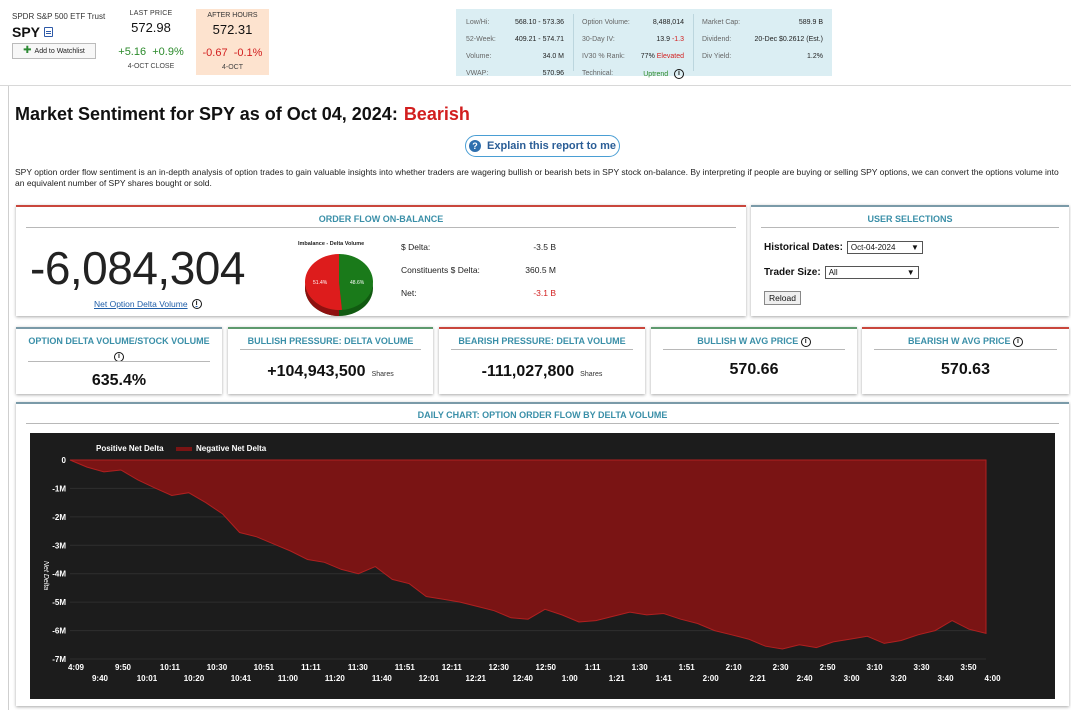  What do you see at coordinates (542, 371) in the screenshot?
I see `metric-value: -111,027,800 Shares` at bounding box center [542, 371].